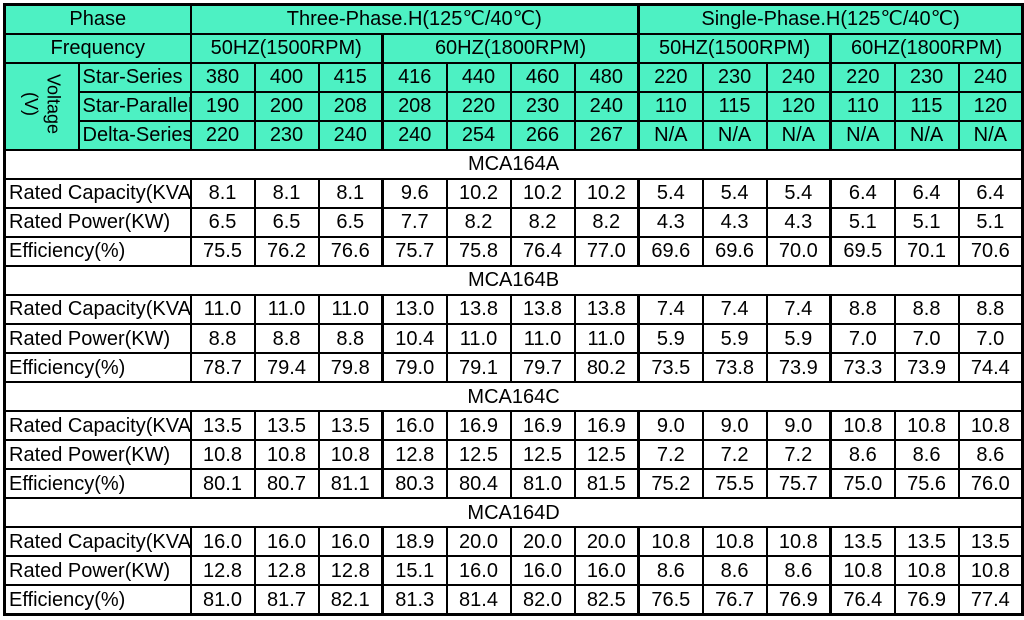 The width and height of the screenshot is (1024, 620). Describe the element at coordinates (734, 455) in the screenshot. I see `spec-value-cell: 7.2` at that location.